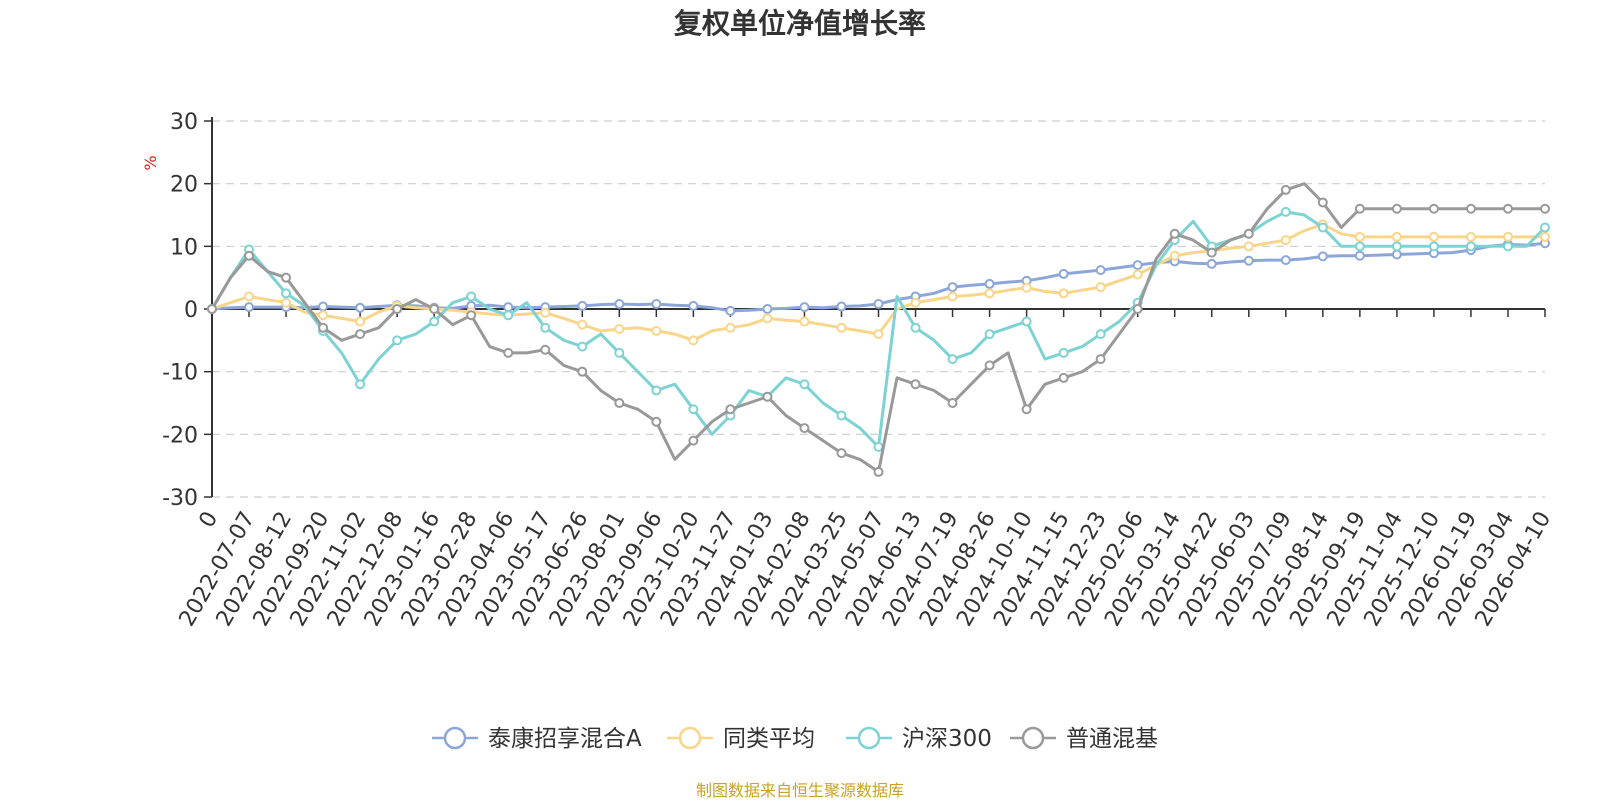 This screenshot has height=801, width=1600. What do you see at coordinates (799, 790) in the screenshot?
I see `data-source-note: 制图数据来自恒生聚源数据库` at bounding box center [799, 790].